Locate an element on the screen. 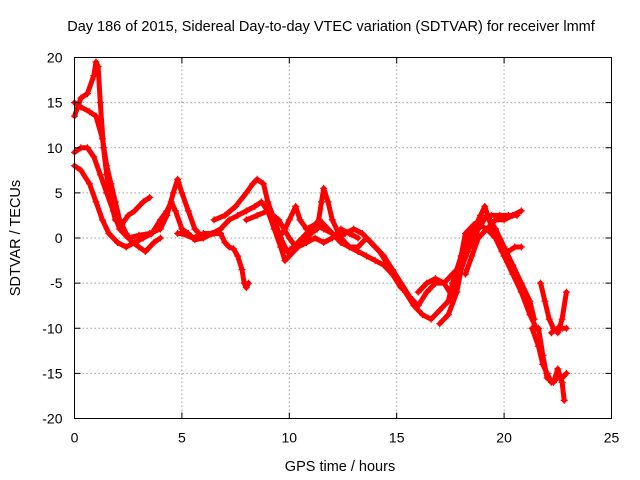  y-tick-label: -10 is located at coordinates (52, 328).